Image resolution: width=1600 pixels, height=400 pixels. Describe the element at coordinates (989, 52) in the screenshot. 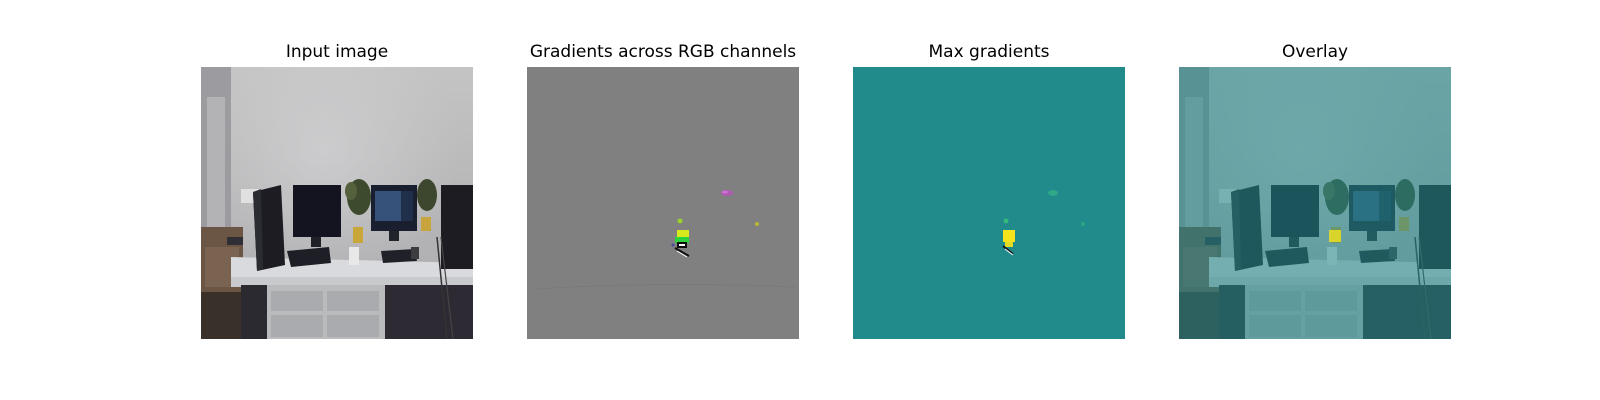

I see `panel-title: Max gradients` at that location.